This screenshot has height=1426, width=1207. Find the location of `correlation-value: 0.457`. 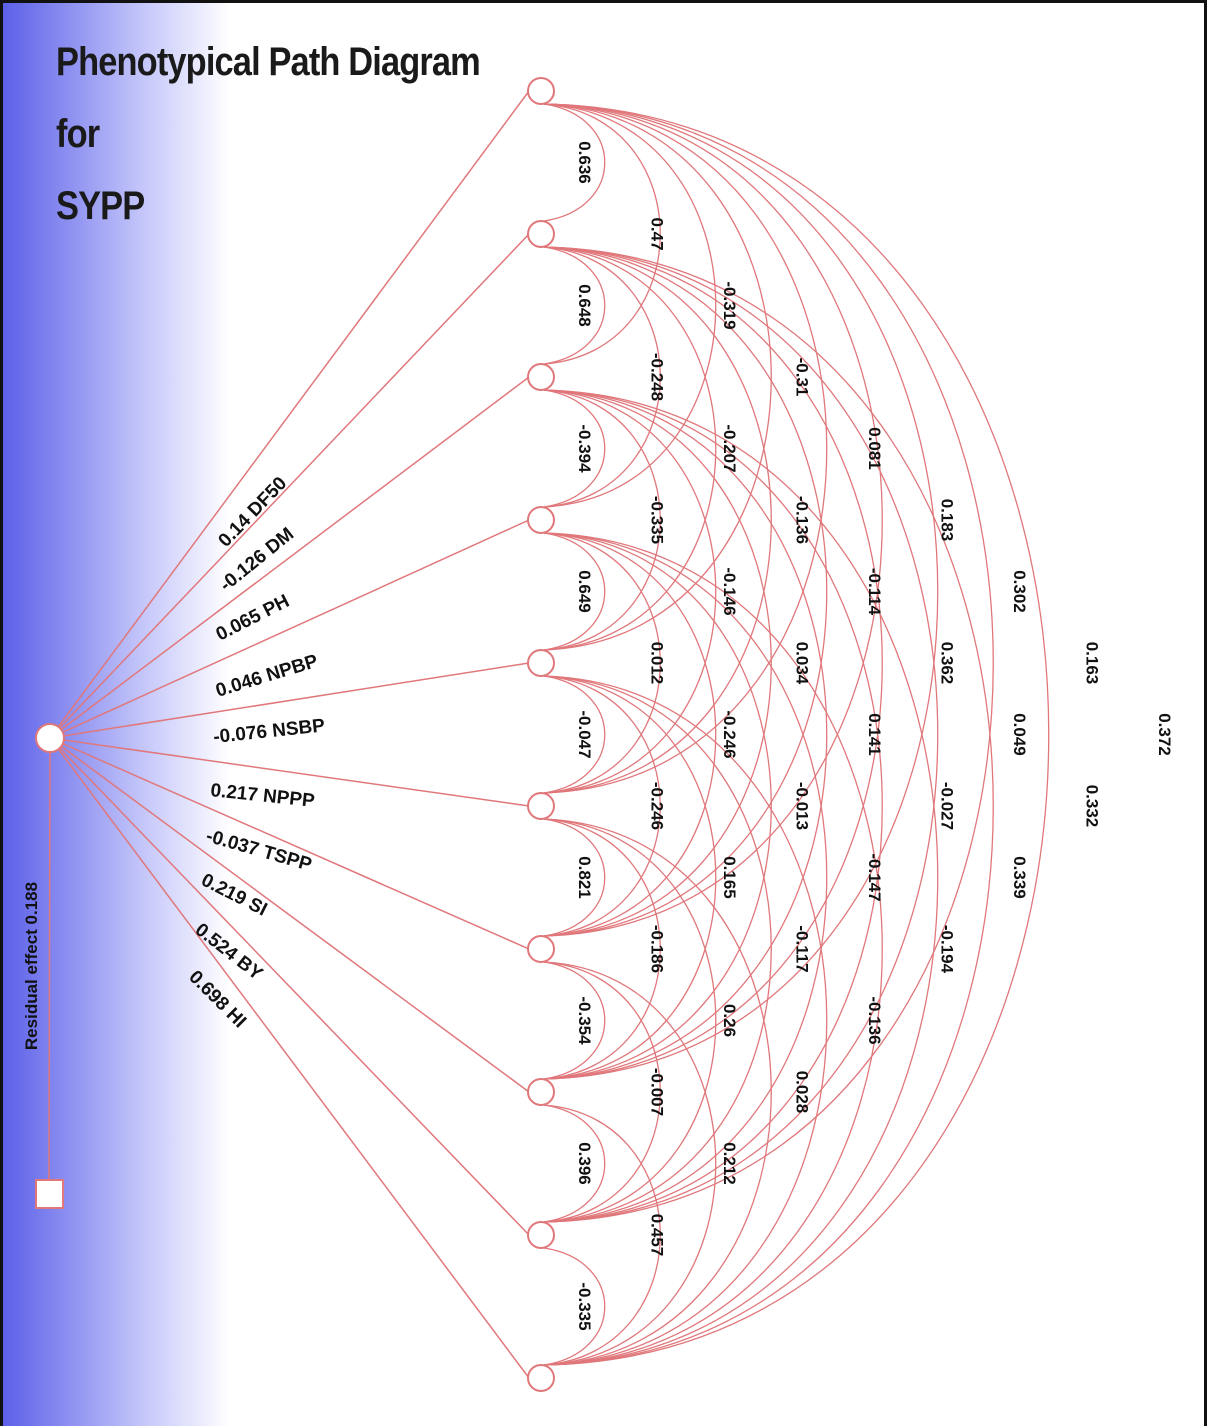

correlation-value: 0.457 is located at coordinates (657, 1235).